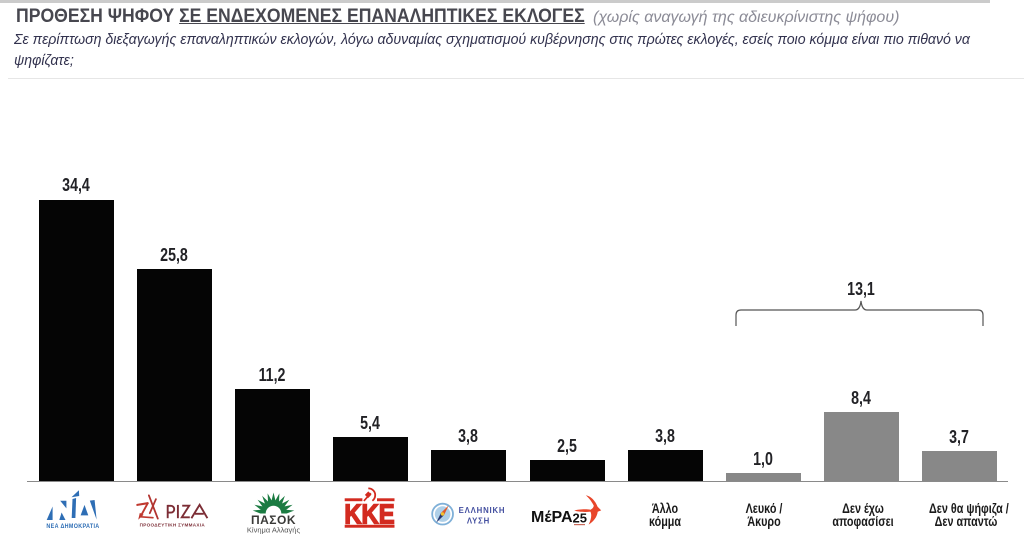 The height and width of the screenshot is (543, 1024). I want to click on svg-text: Κίνημα Αλλαγής, so click(274, 530).